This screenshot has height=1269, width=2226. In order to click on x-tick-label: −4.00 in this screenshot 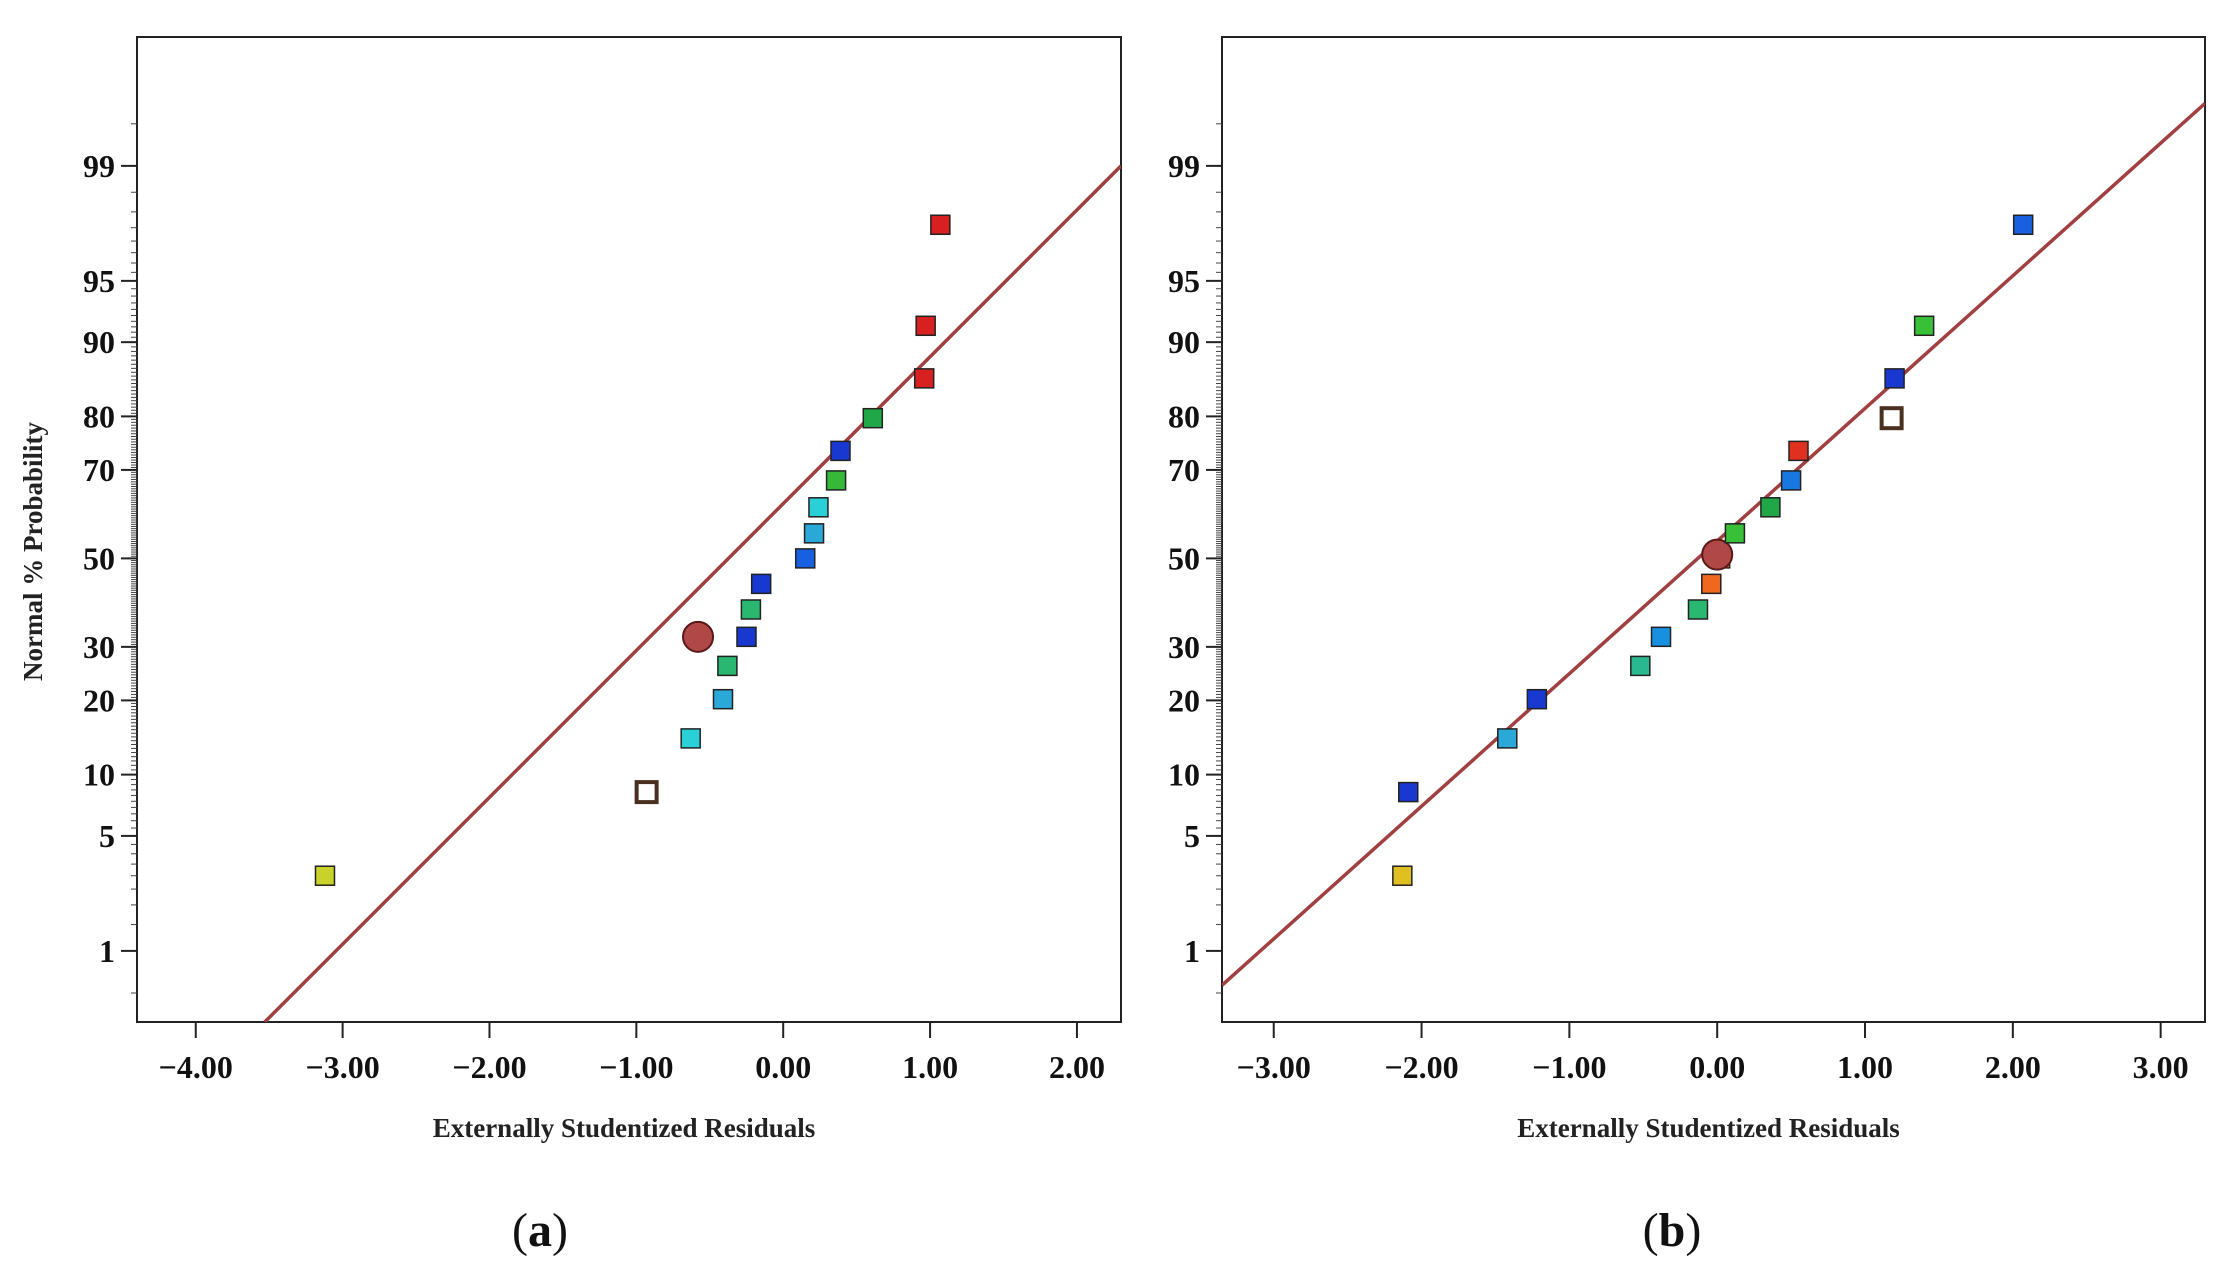, I will do `click(196, 1067)`.